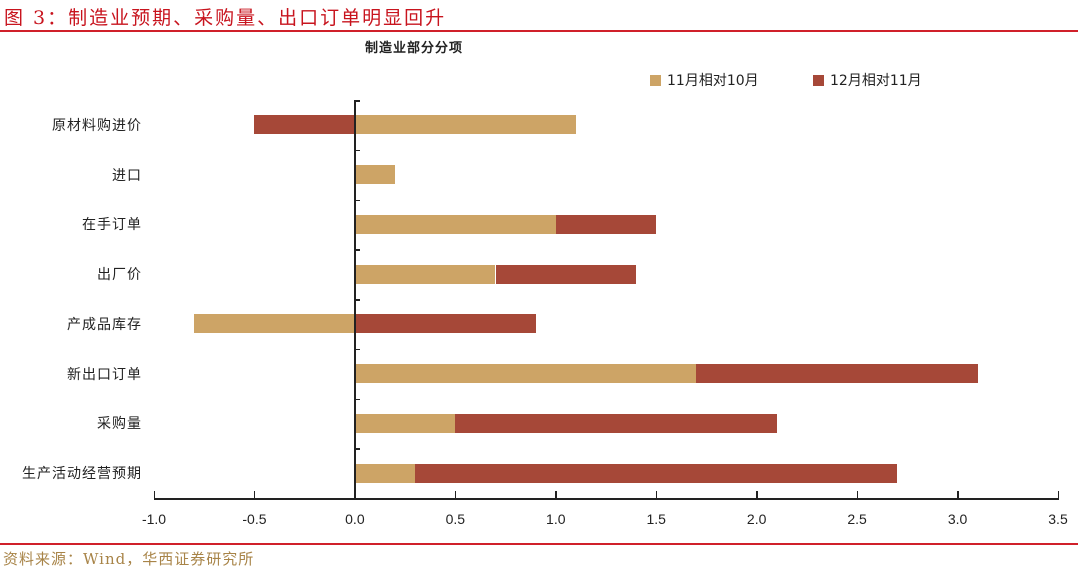 This screenshot has width=1080, height=571. I want to click on x-tick-label: 0.0, so click(355, 519).